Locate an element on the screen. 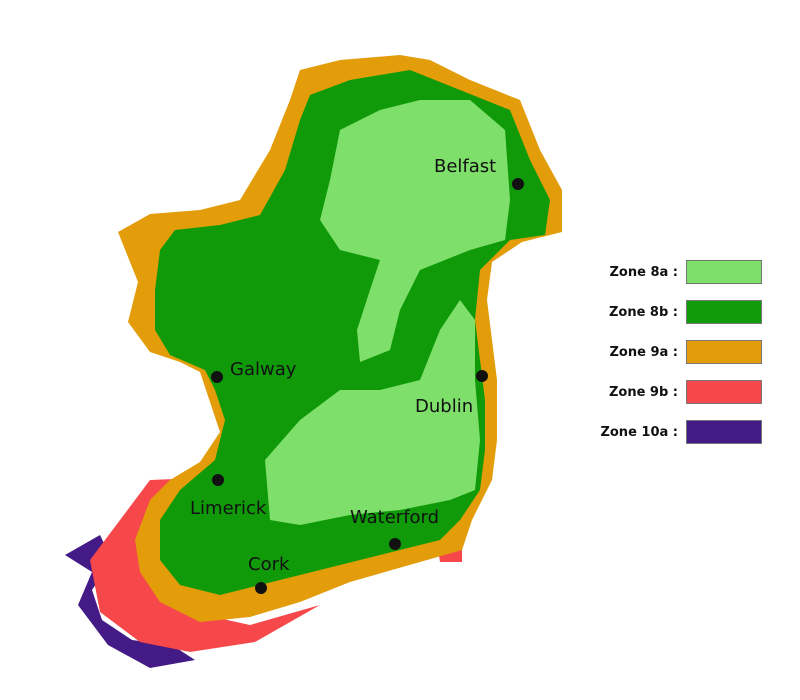 The height and width of the screenshot is (700, 800). legend-item-zone-9a: Zone 9a : is located at coordinates (680, 352).